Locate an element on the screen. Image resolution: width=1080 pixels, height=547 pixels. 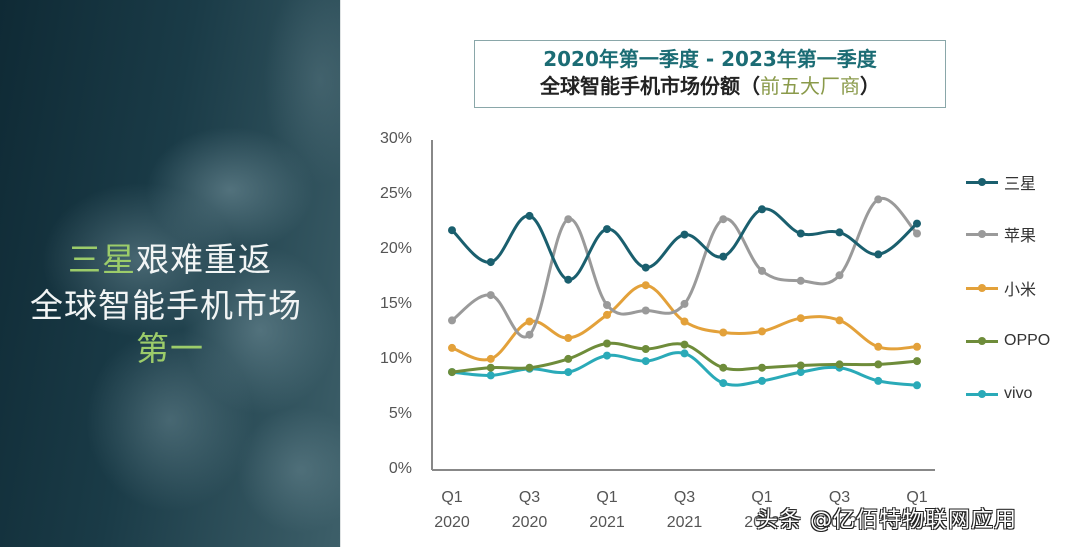
x-tick-label: Q1 2022 is located at coordinates (762, 510).